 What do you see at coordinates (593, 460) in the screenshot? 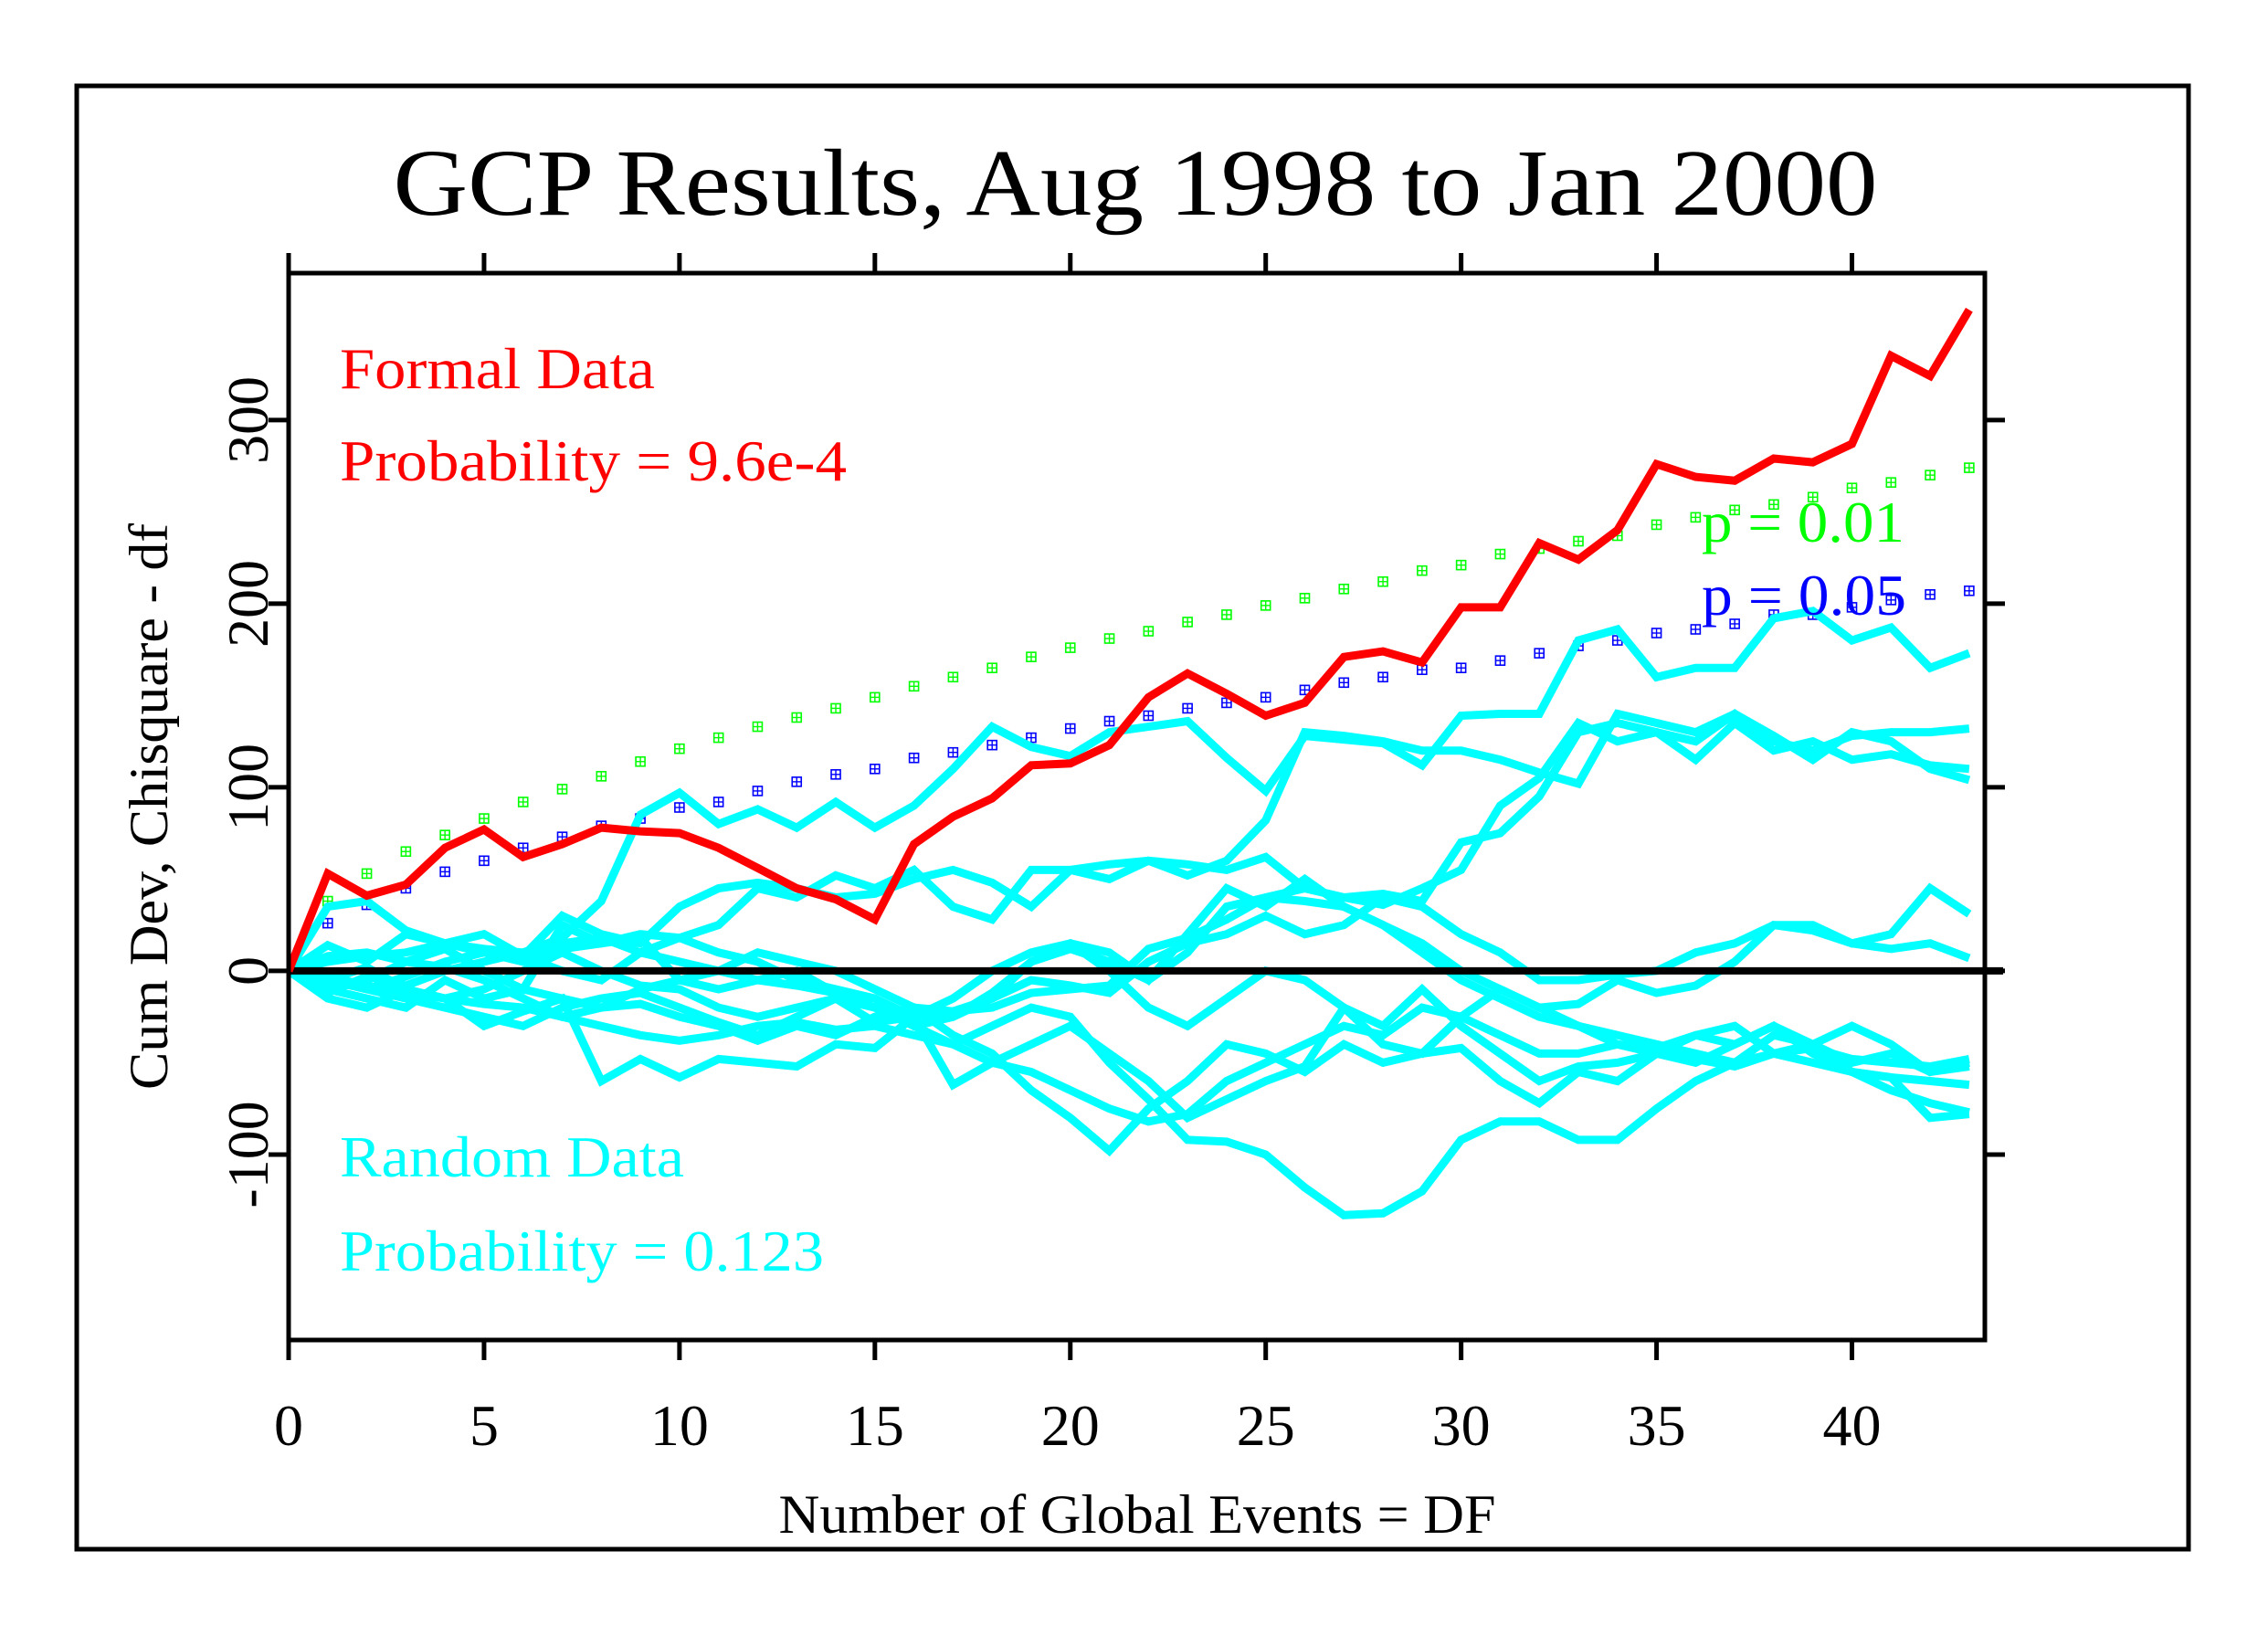
I see `formal-probability-label: Probability = 9.6e-4` at bounding box center [593, 460].